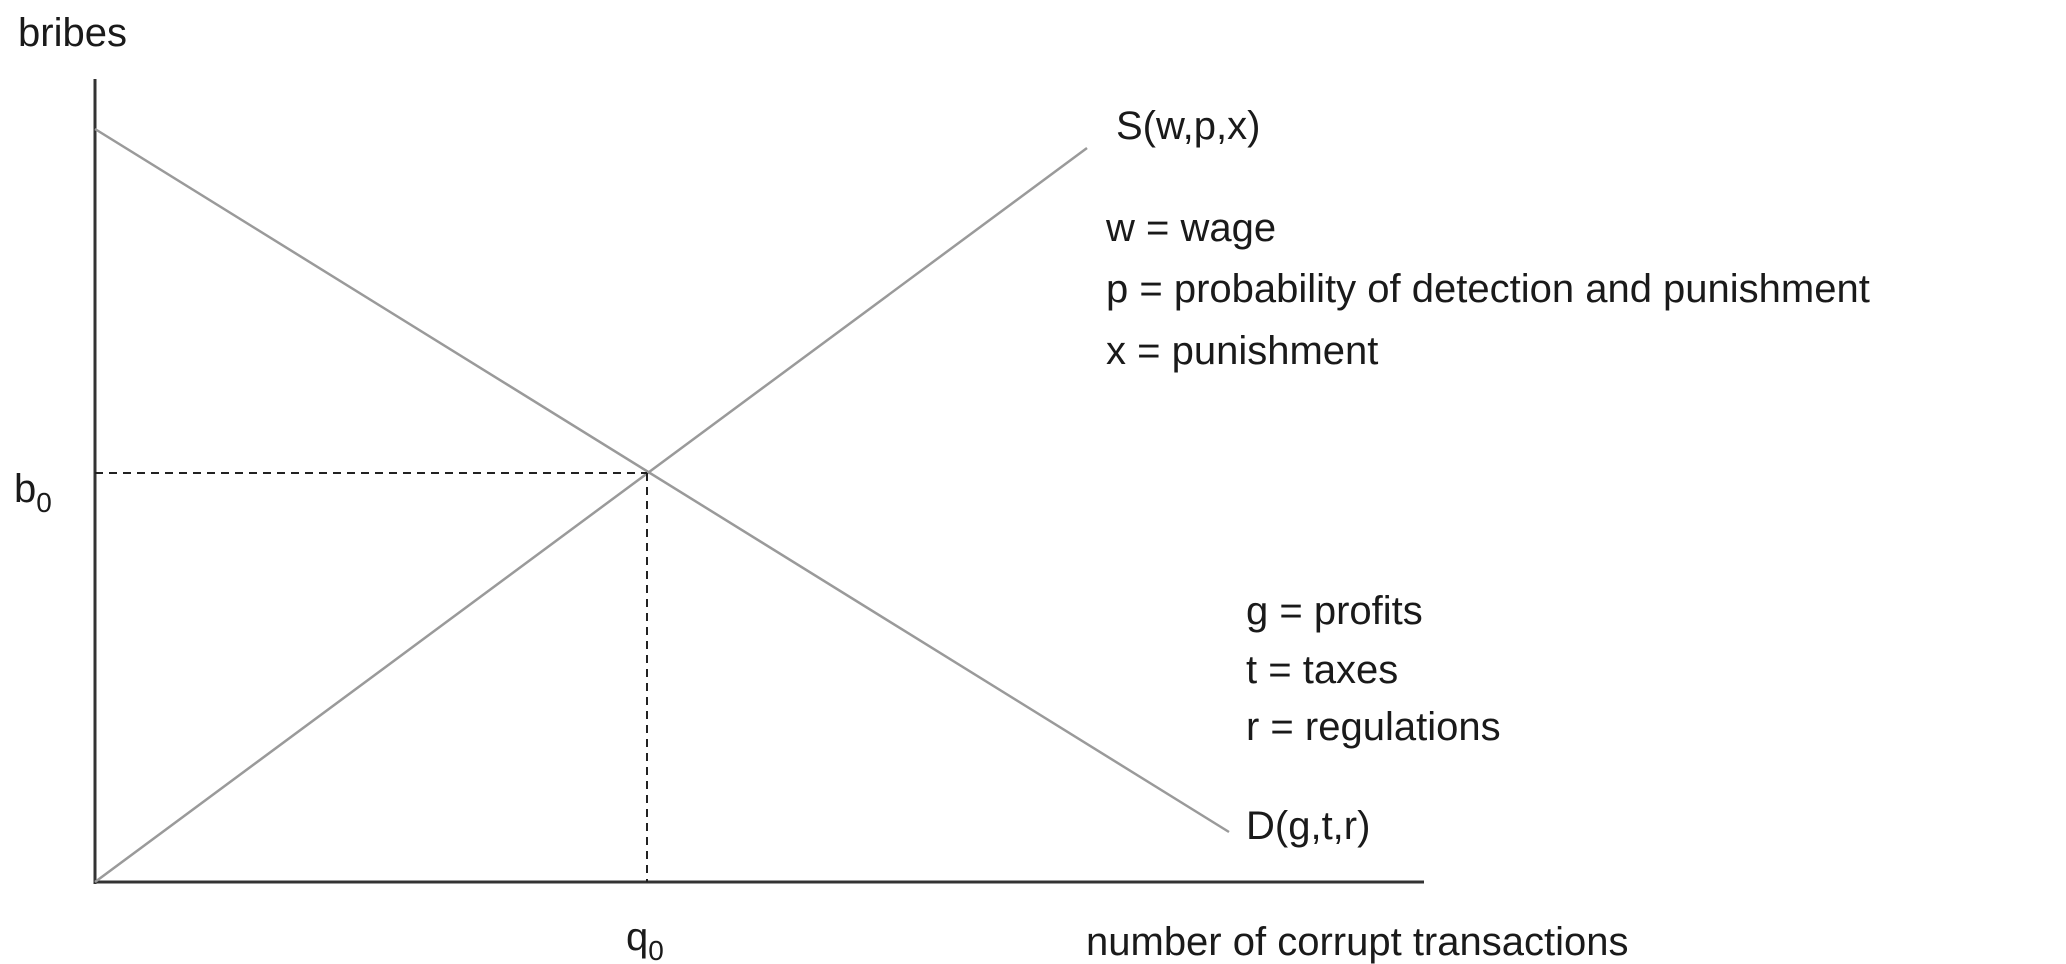 This screenshot has width=2066, height=964. I want to click on demand-legend: t = taxes, so click(1322, 670).